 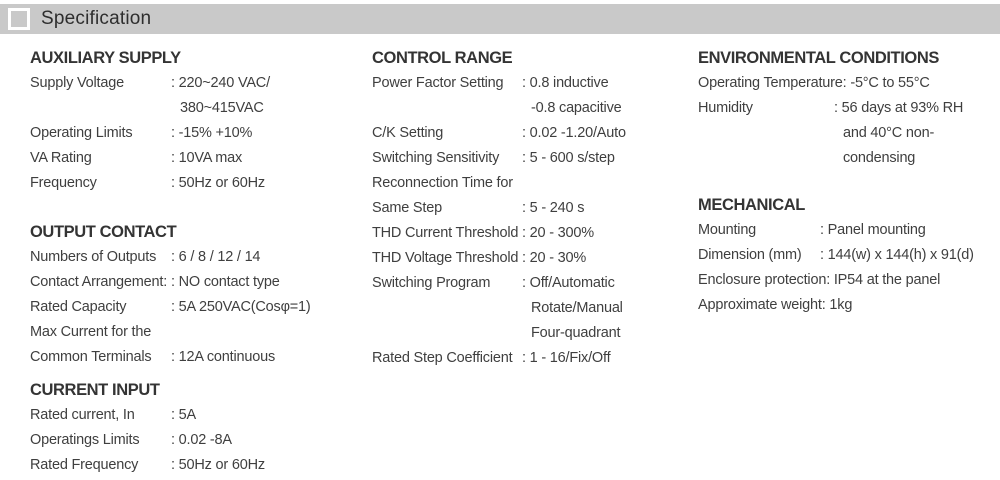 I want to click on spec-row: Rated Step Coefficient : 1 - 16/Fix/Off, so click(x=532, y=358).